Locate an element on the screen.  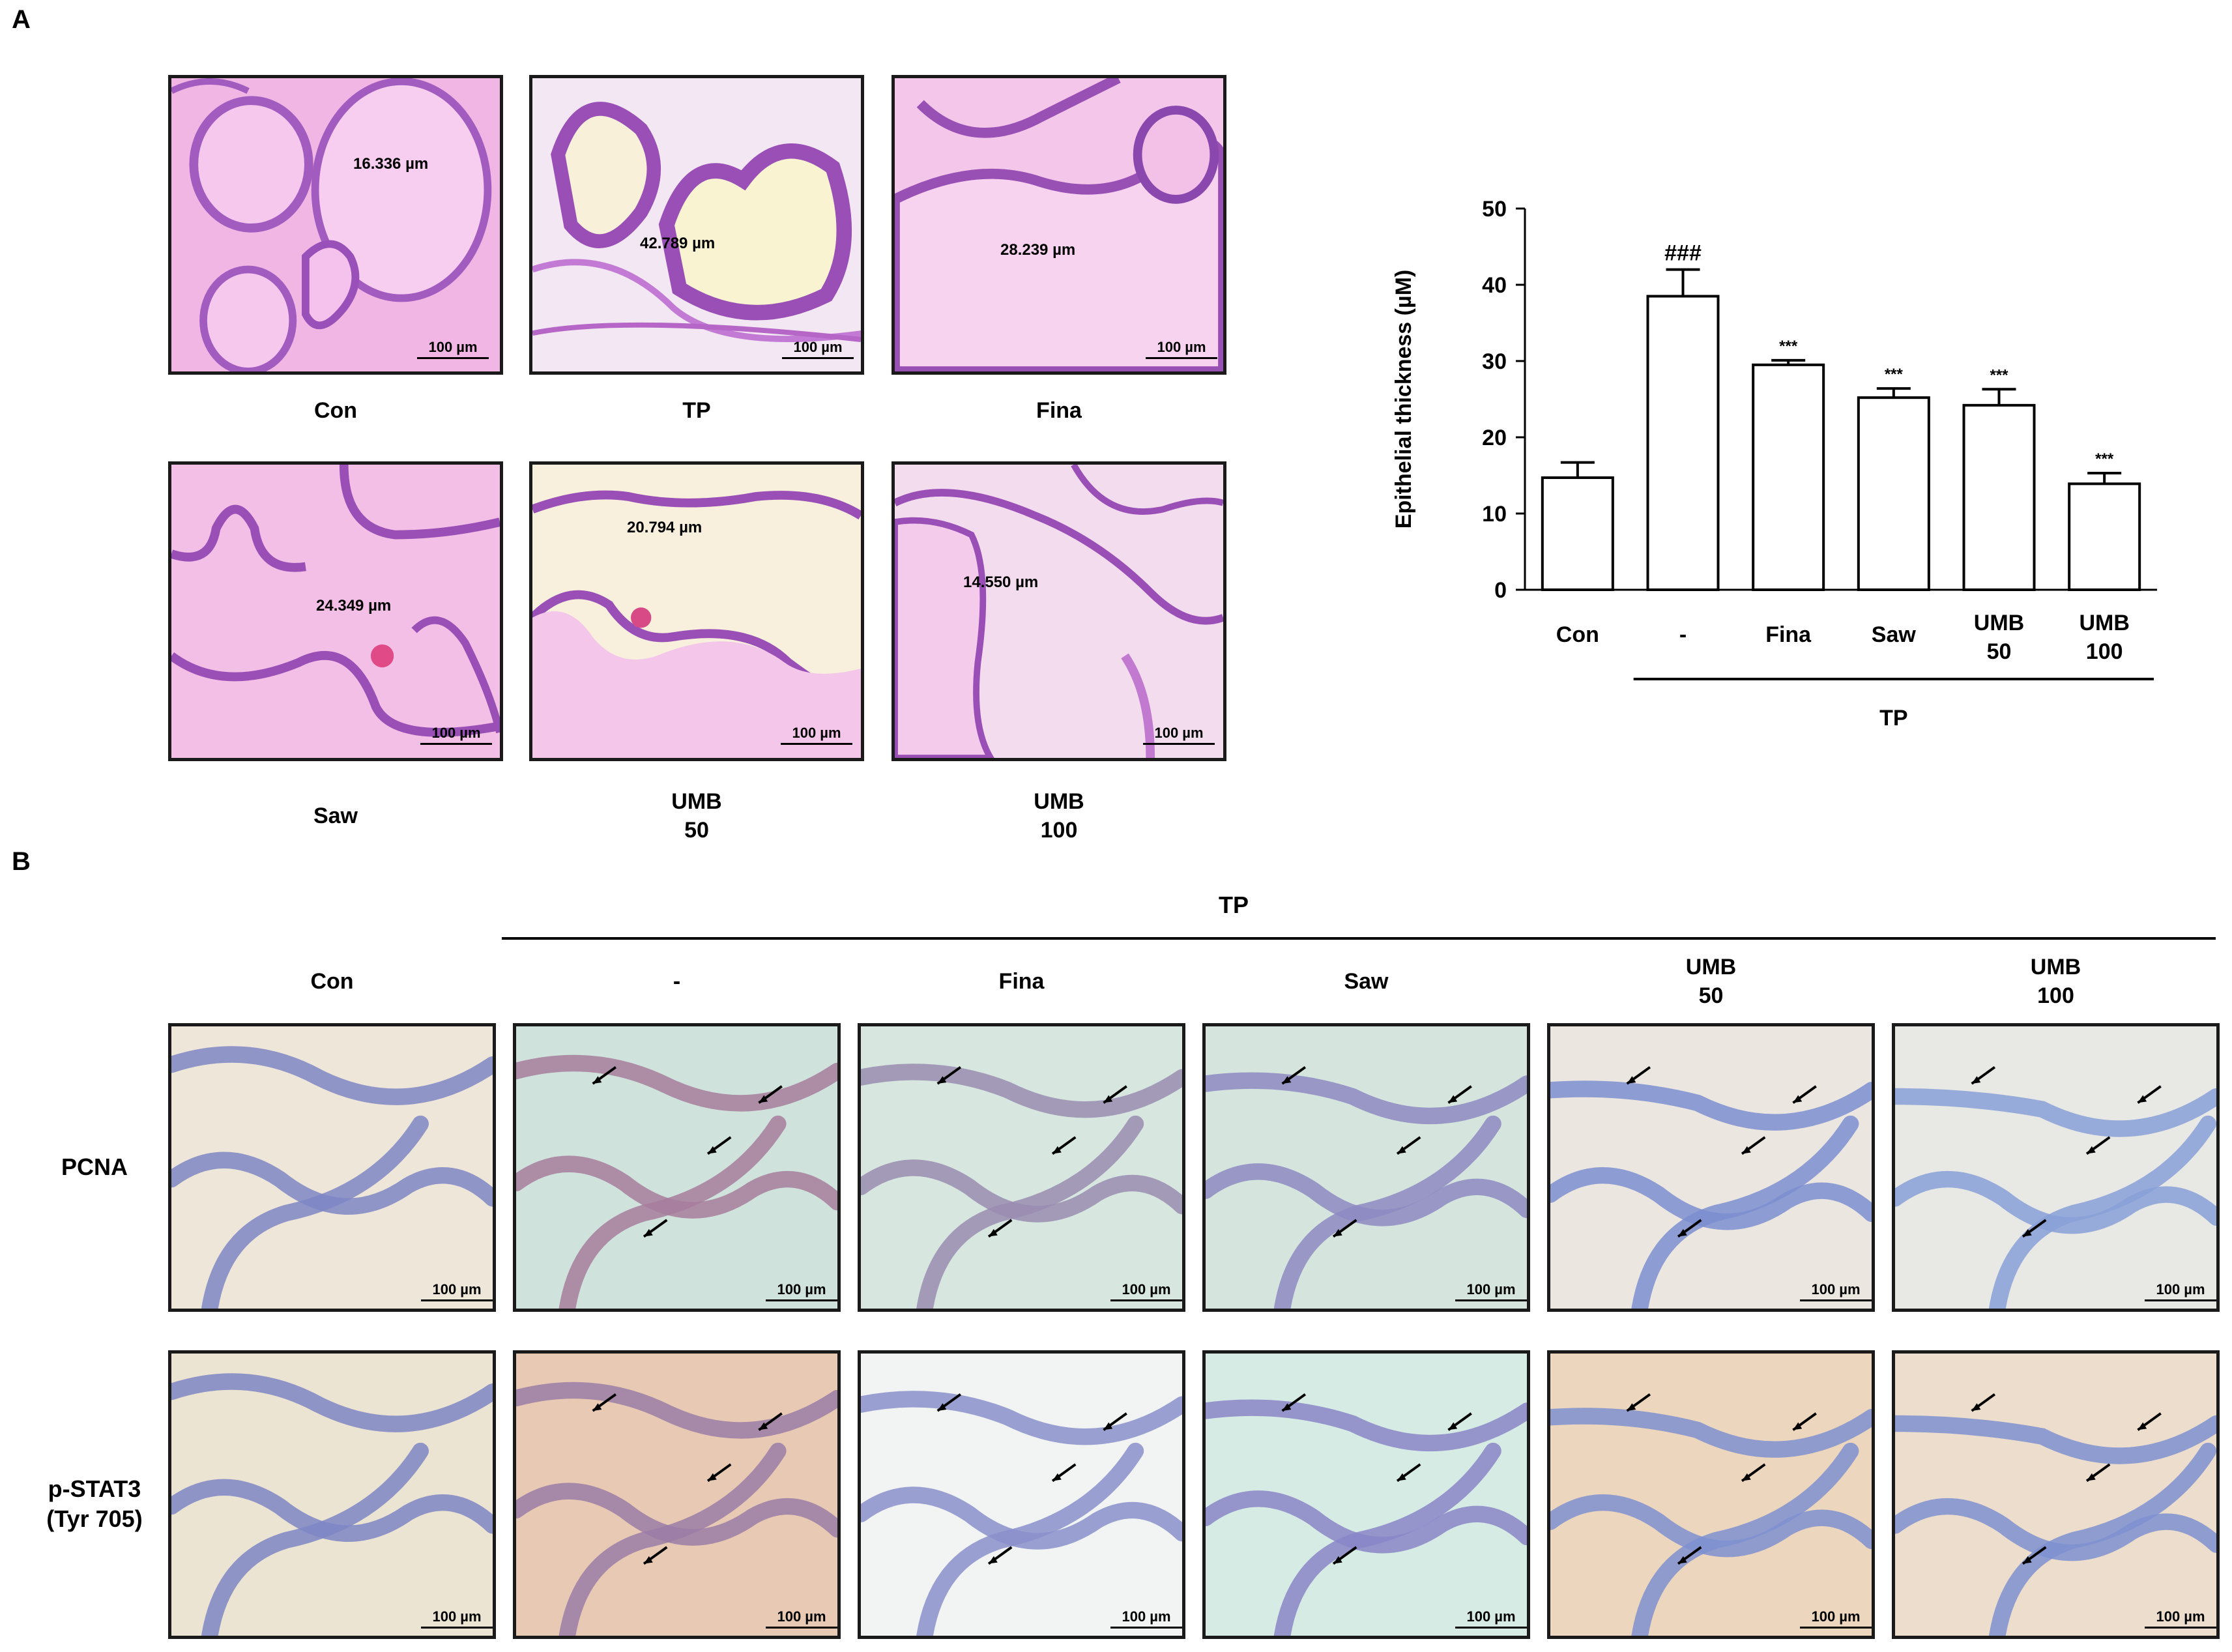
label-tp: TP is located at coordinates (697, 411).